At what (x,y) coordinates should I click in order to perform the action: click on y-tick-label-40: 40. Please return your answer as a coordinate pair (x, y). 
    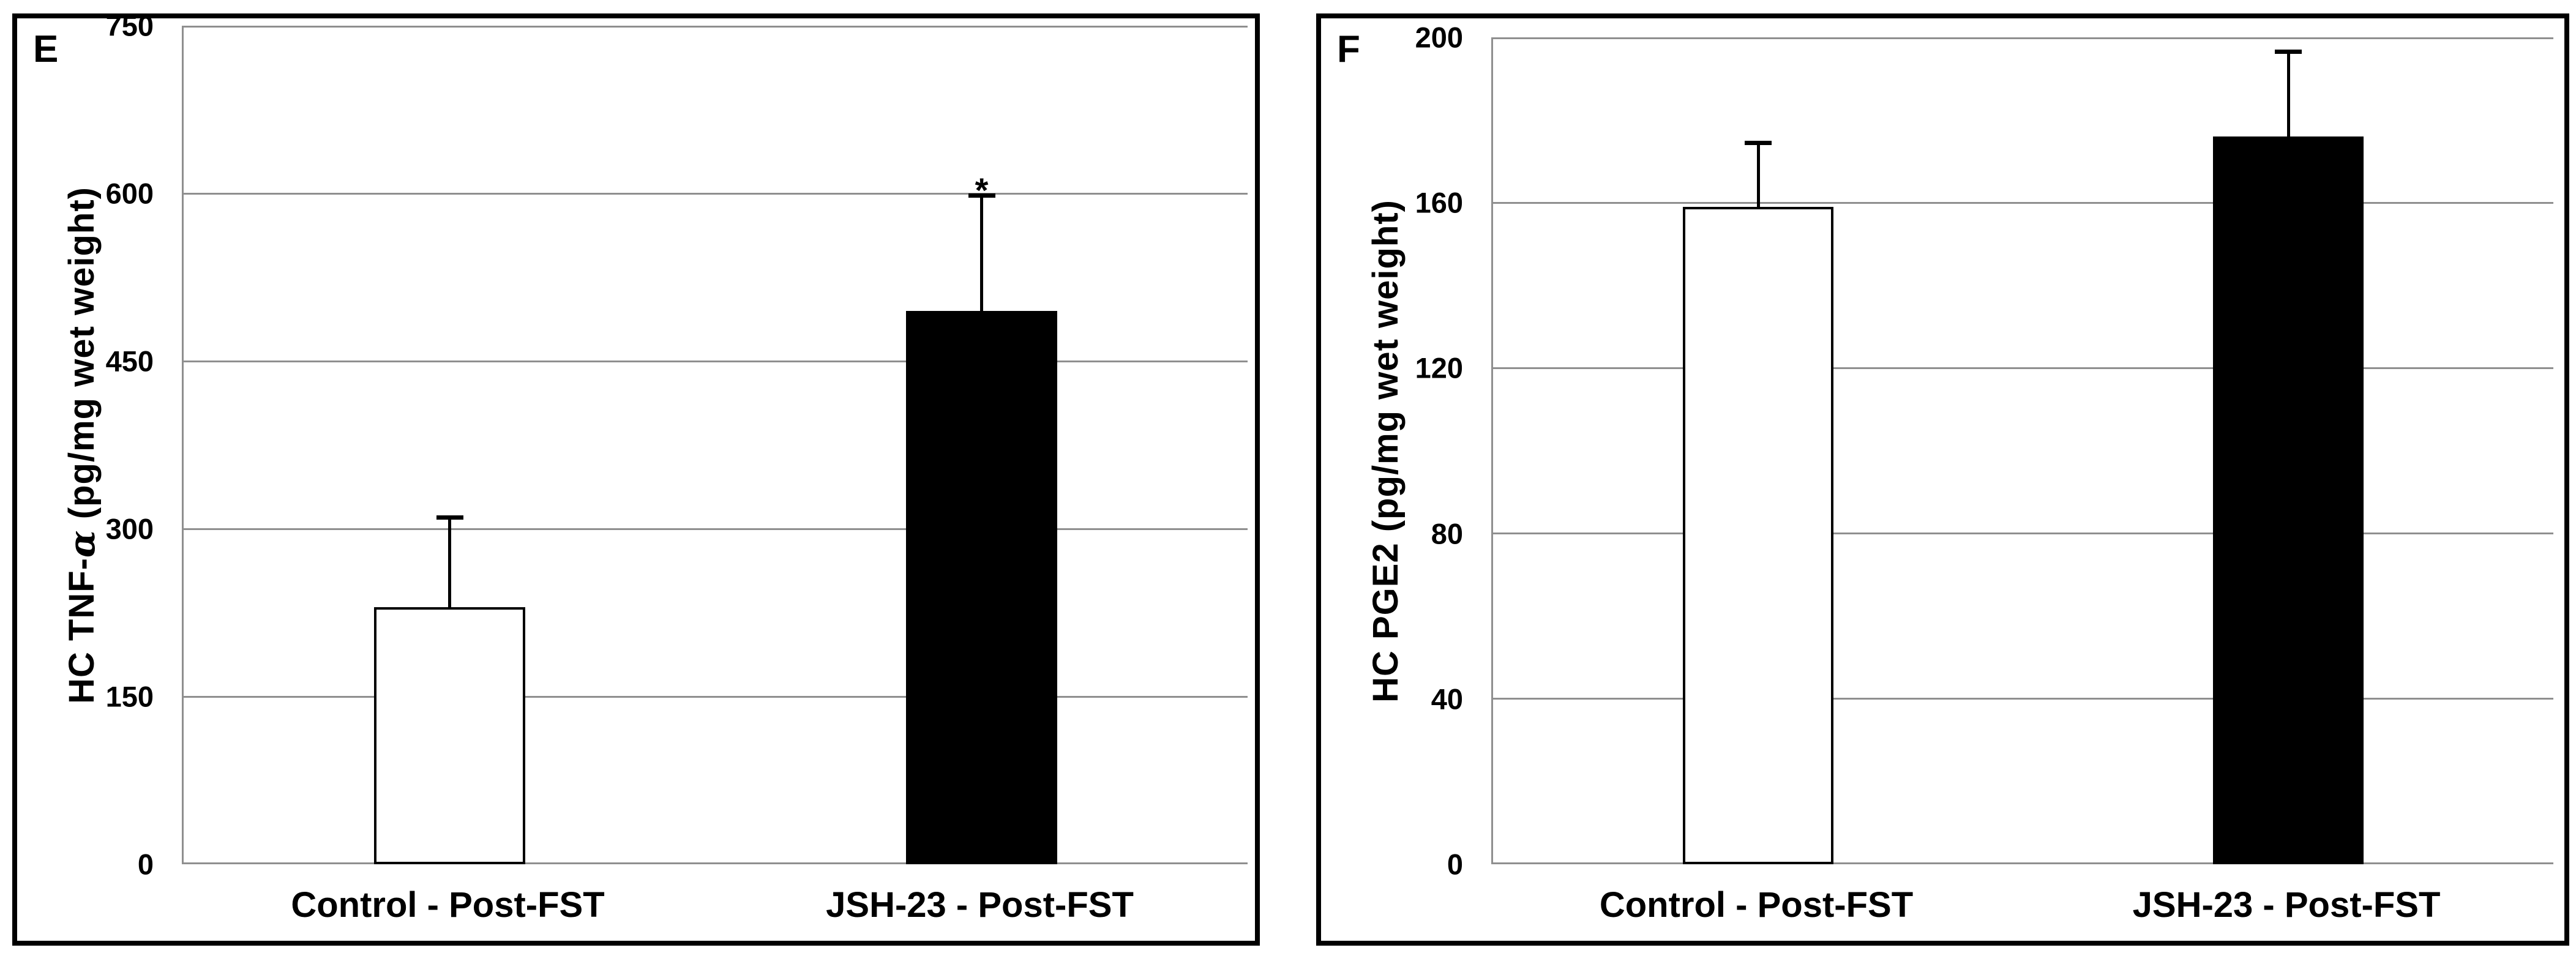
    Looking at the image, I should click on (1447, 699).